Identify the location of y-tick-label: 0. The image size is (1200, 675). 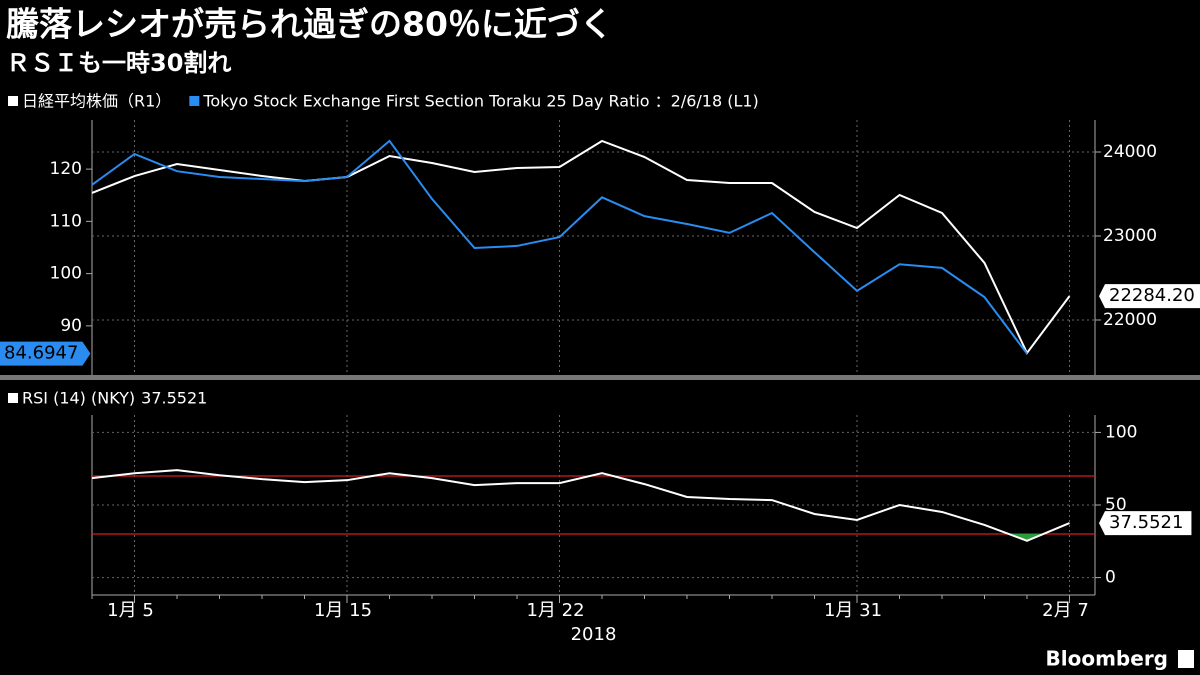
(1110, 578).